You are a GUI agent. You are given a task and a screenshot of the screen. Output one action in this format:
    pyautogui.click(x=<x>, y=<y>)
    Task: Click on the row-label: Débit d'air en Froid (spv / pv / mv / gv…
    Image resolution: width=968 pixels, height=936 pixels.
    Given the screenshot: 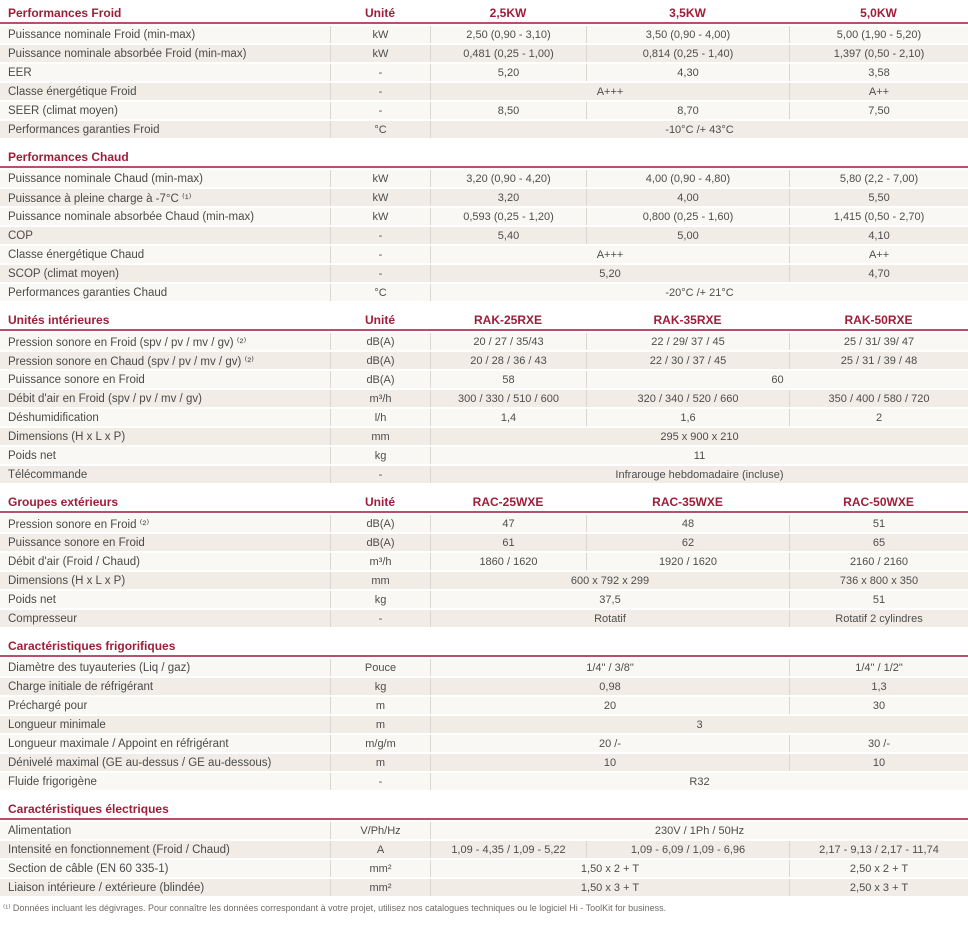 What is the action you would take?
    pyautogui.click(x=165, y=398)
    